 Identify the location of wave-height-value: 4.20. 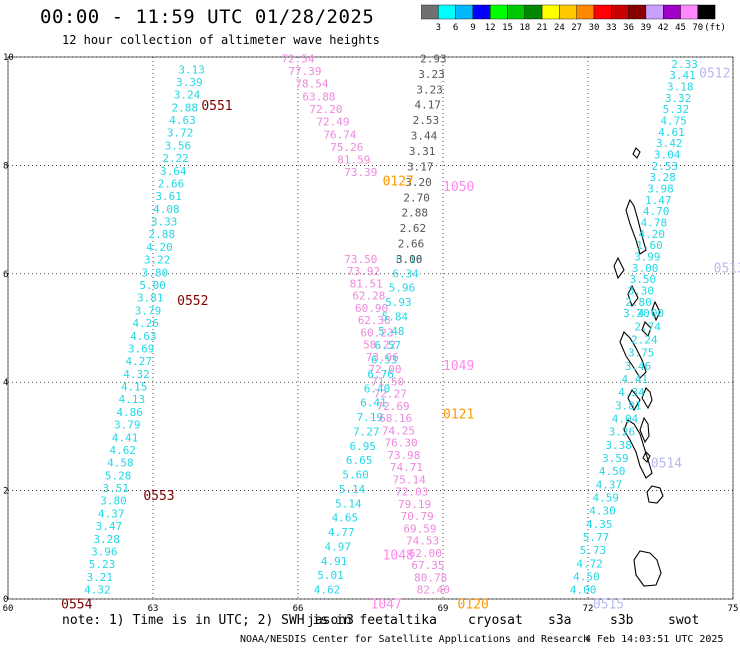
(159, 247).